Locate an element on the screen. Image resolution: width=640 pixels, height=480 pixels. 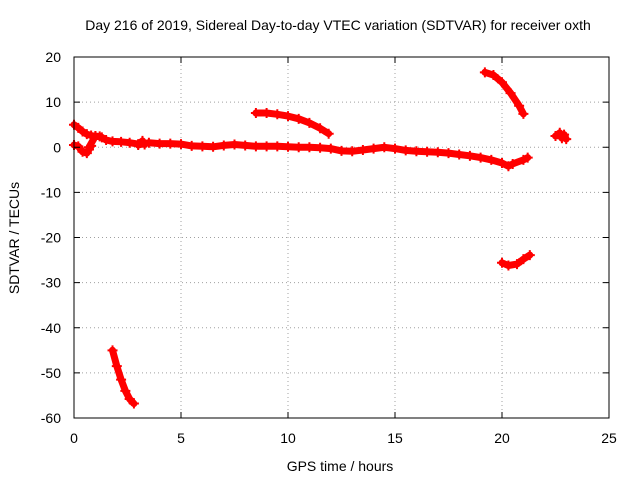
y-tick-label: -40 is located at coordinates (51, 328).